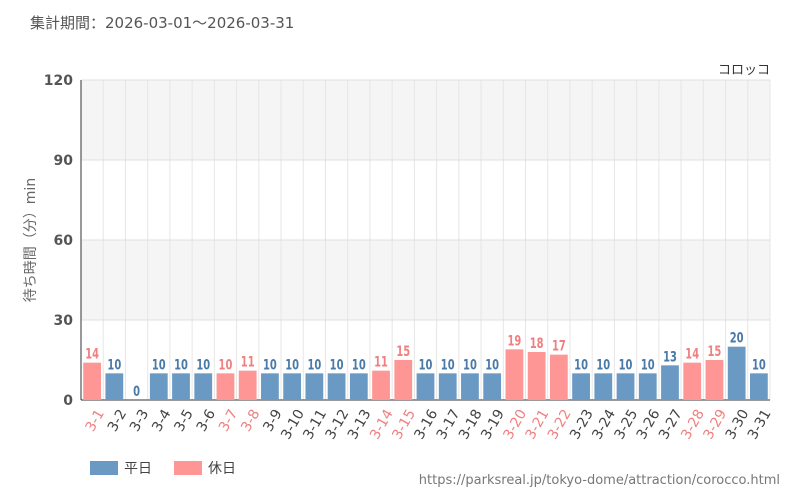  Describe the element at coordinates (760, 425) in the screenshot. I see `x-tick-label: 3-31` at that location.